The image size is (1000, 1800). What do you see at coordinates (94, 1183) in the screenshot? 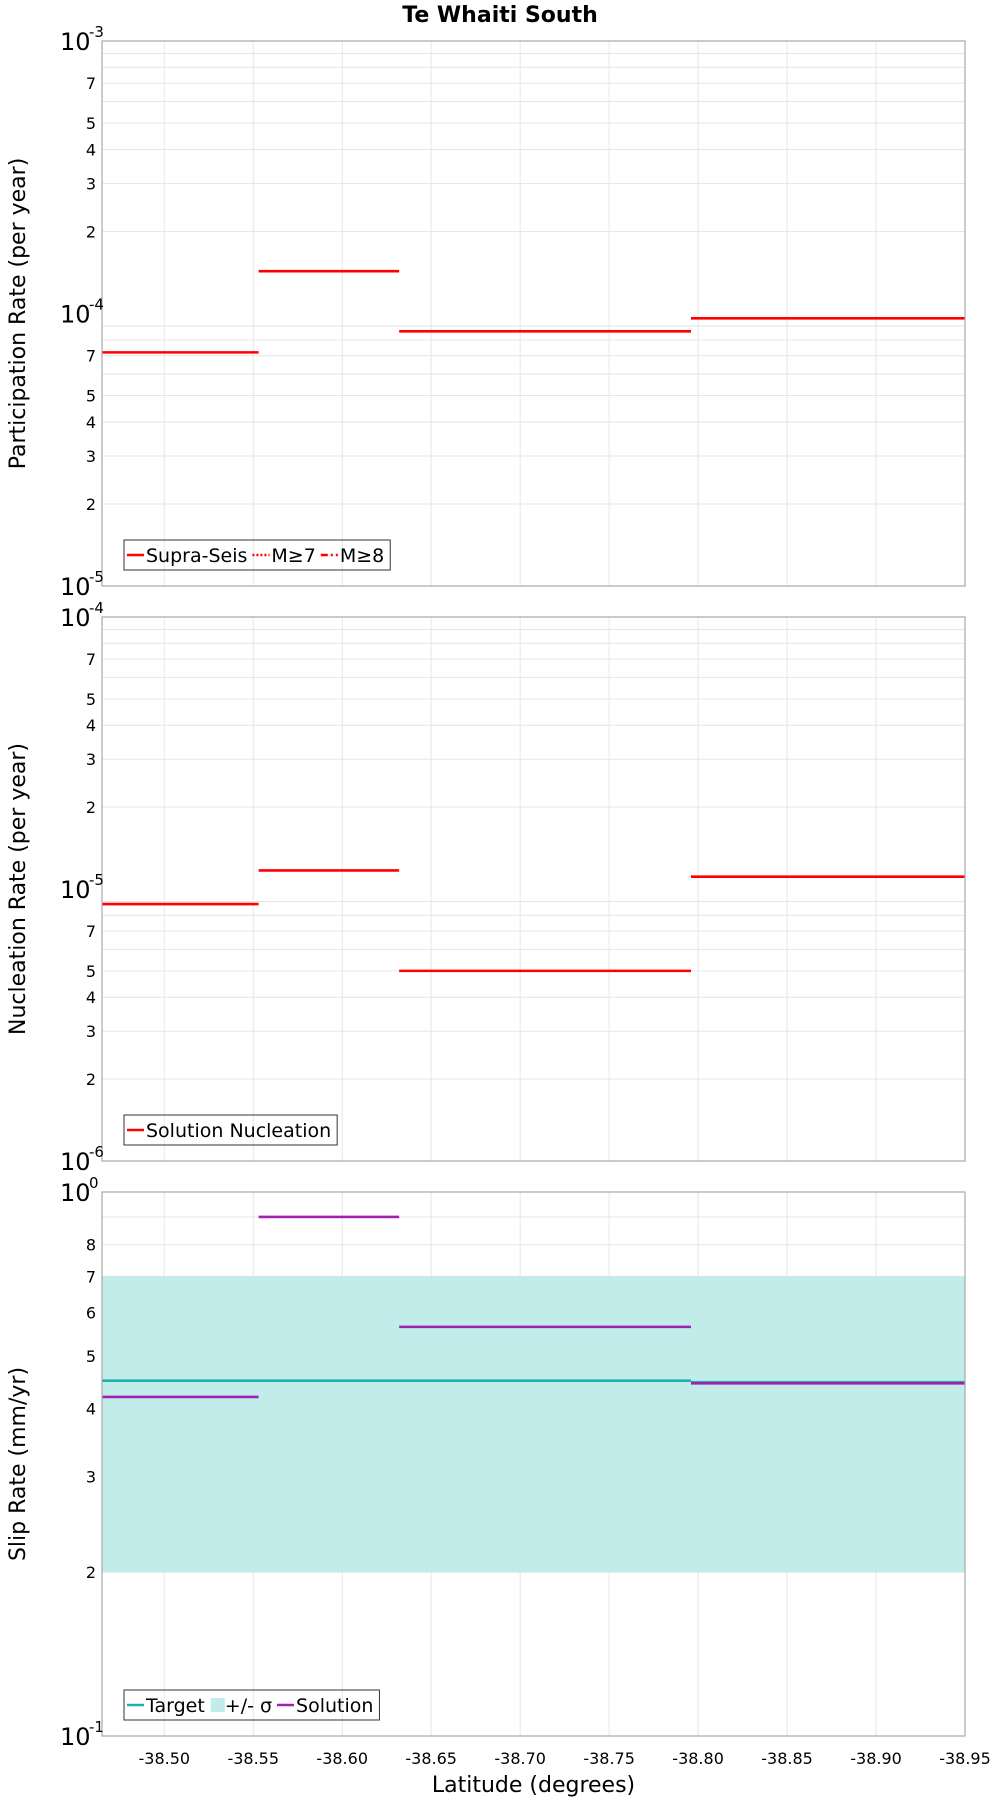
I see `y-decade-exponent: 0` at bounding box center [94, 1183].